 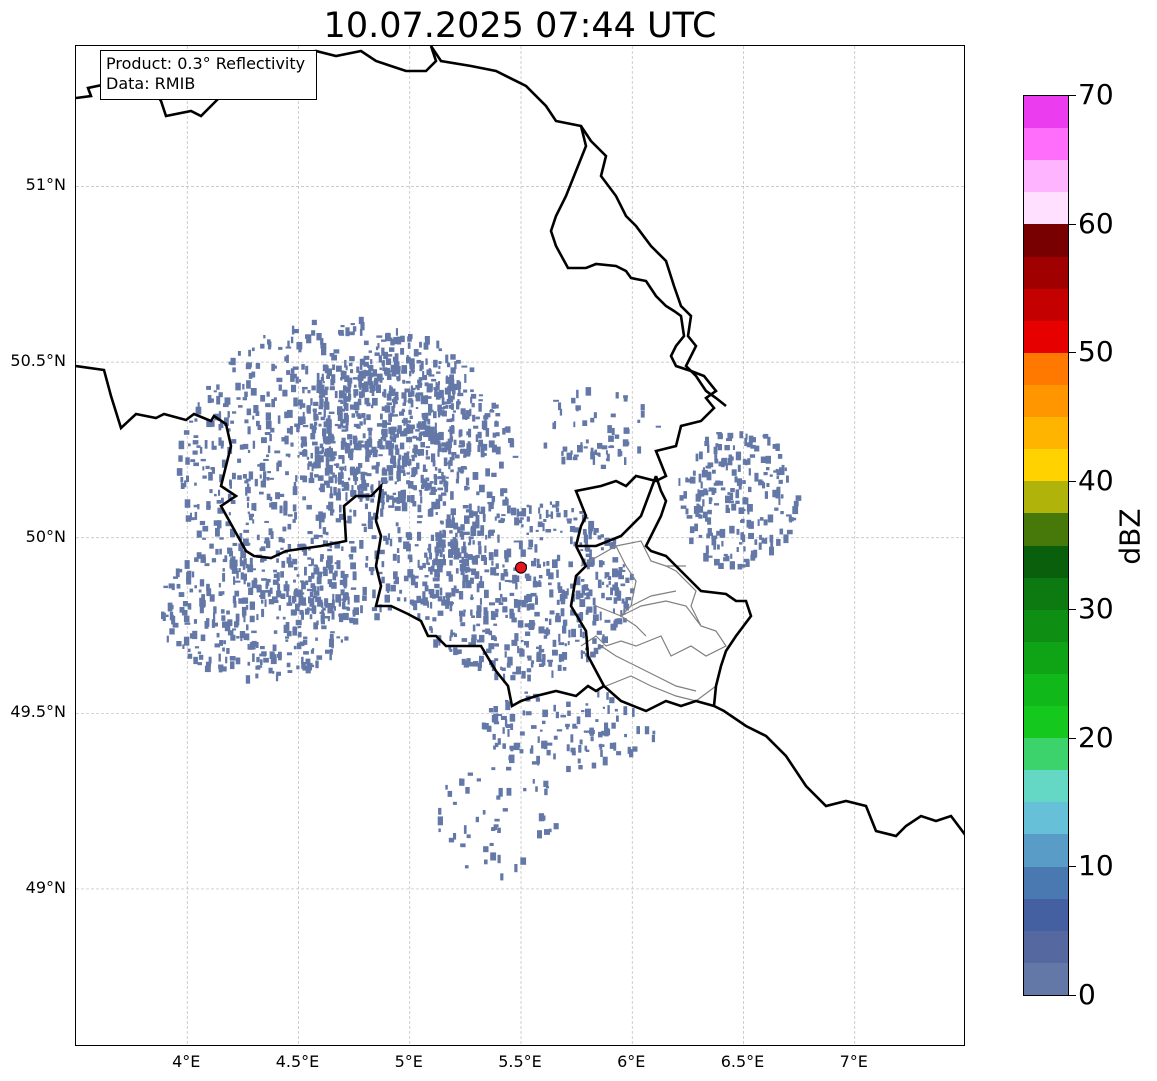 I want to click on radar-site-marker, so click(x=521, y=567).